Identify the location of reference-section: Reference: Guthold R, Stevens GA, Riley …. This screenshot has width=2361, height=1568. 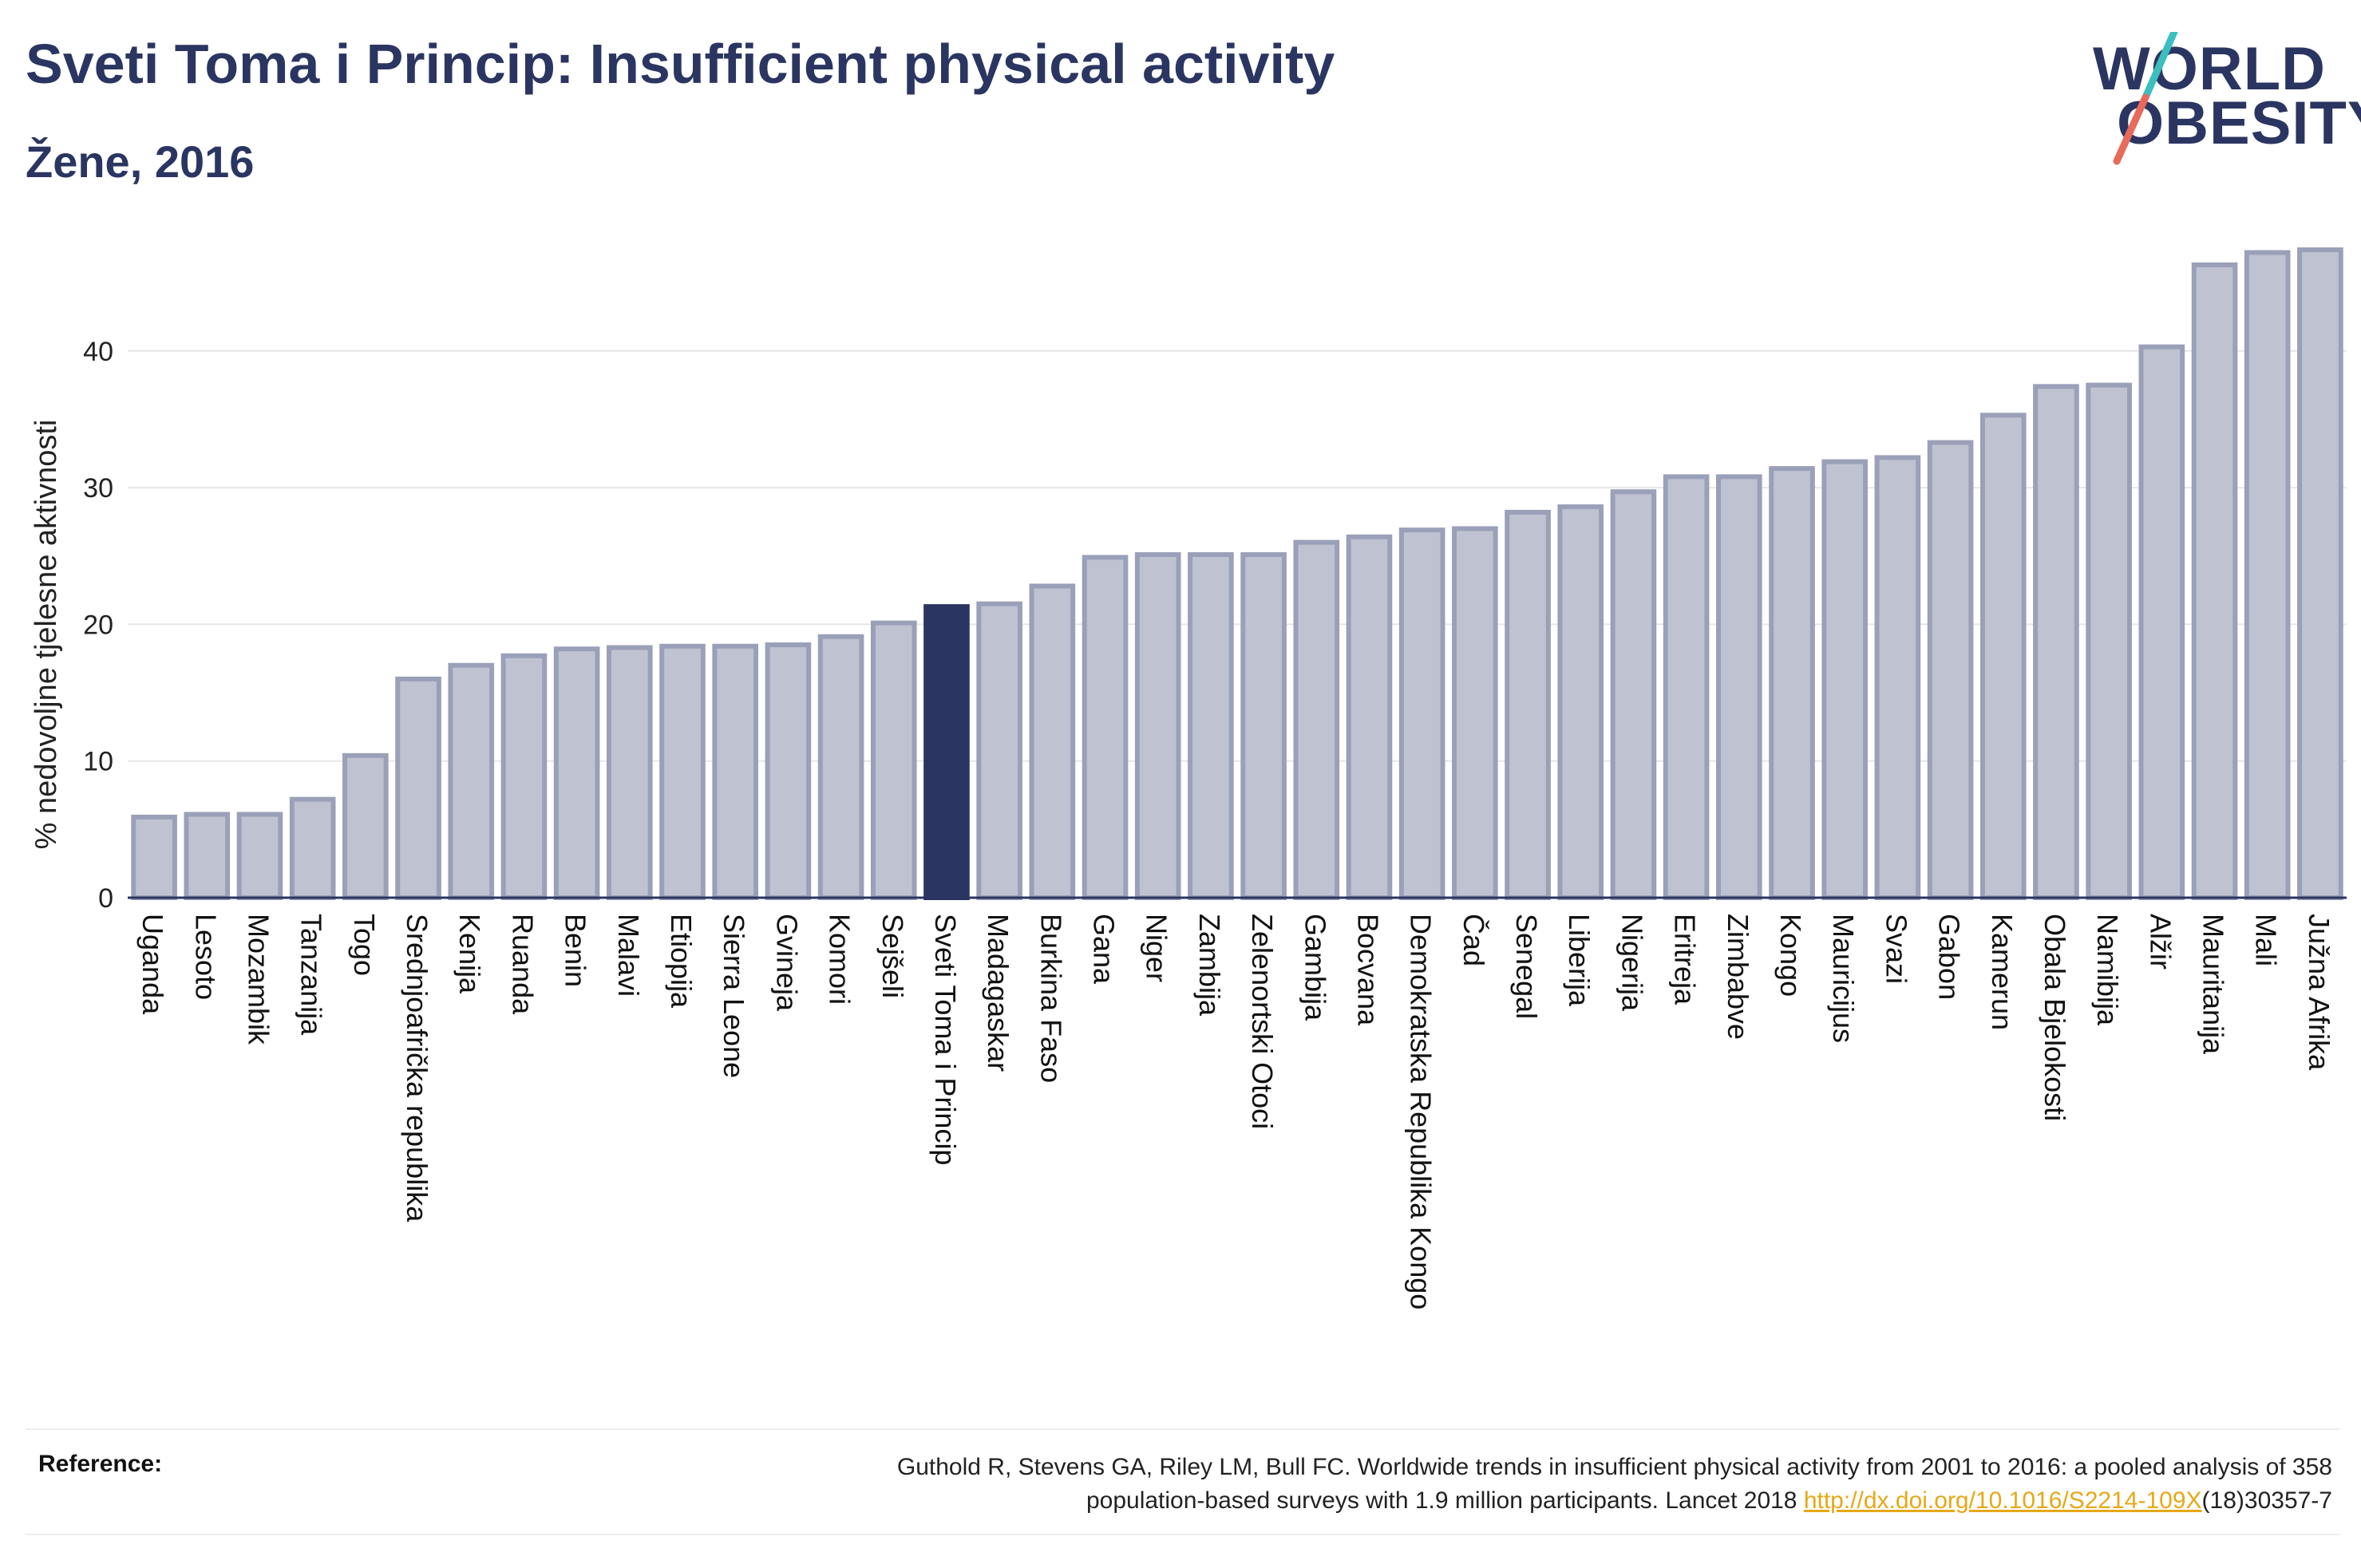
(1183, 1481).